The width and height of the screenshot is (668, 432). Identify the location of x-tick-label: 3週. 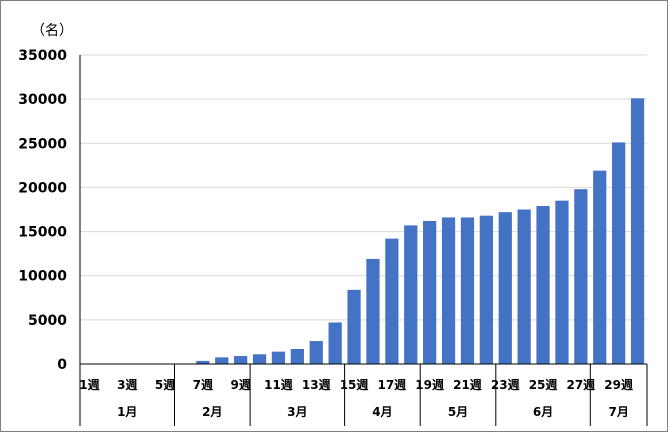
(127, 384).